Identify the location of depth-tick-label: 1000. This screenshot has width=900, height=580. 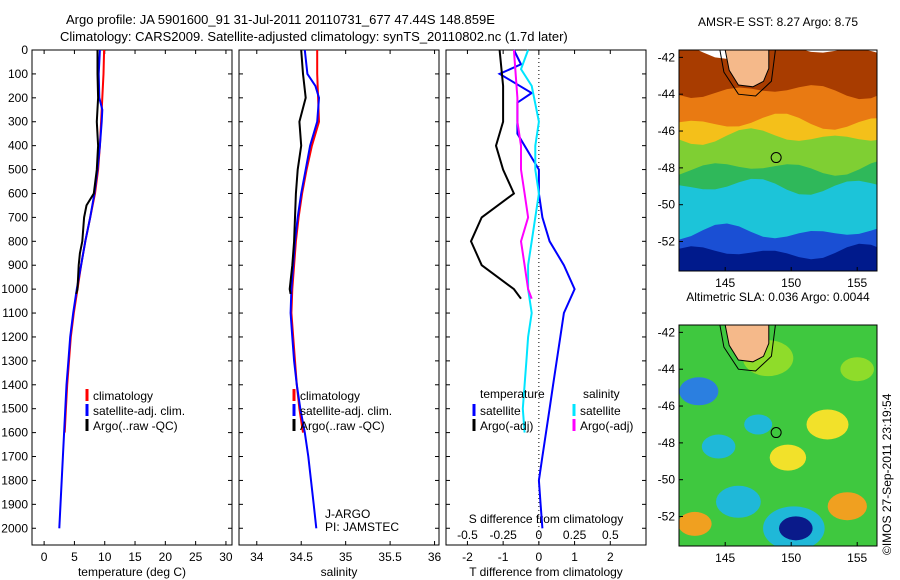
(14, 289).